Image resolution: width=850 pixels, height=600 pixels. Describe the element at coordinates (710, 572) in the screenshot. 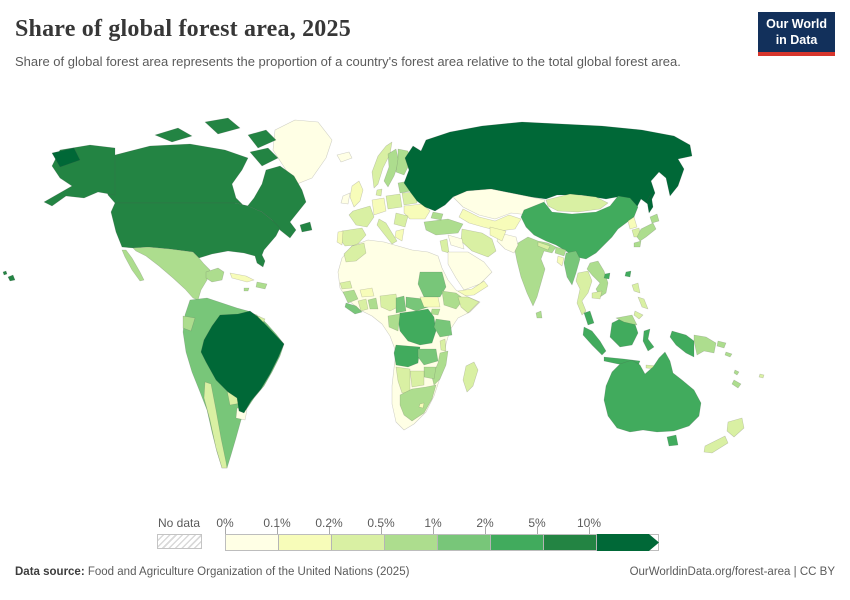

I see `owid-link: OurWorldinData.org/forest-area` at that location.